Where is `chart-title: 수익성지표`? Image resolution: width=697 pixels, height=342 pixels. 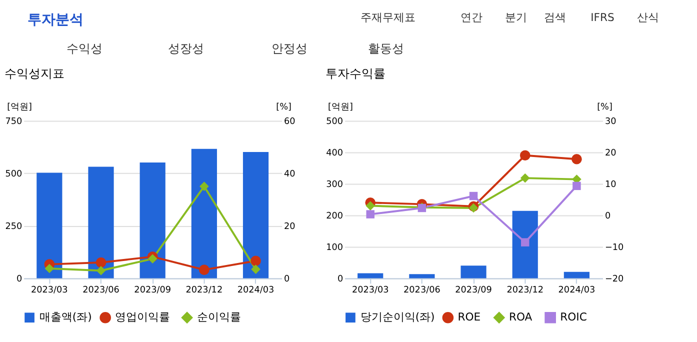 chart-title: 수익성지표 is located at coordinates (34, 73).